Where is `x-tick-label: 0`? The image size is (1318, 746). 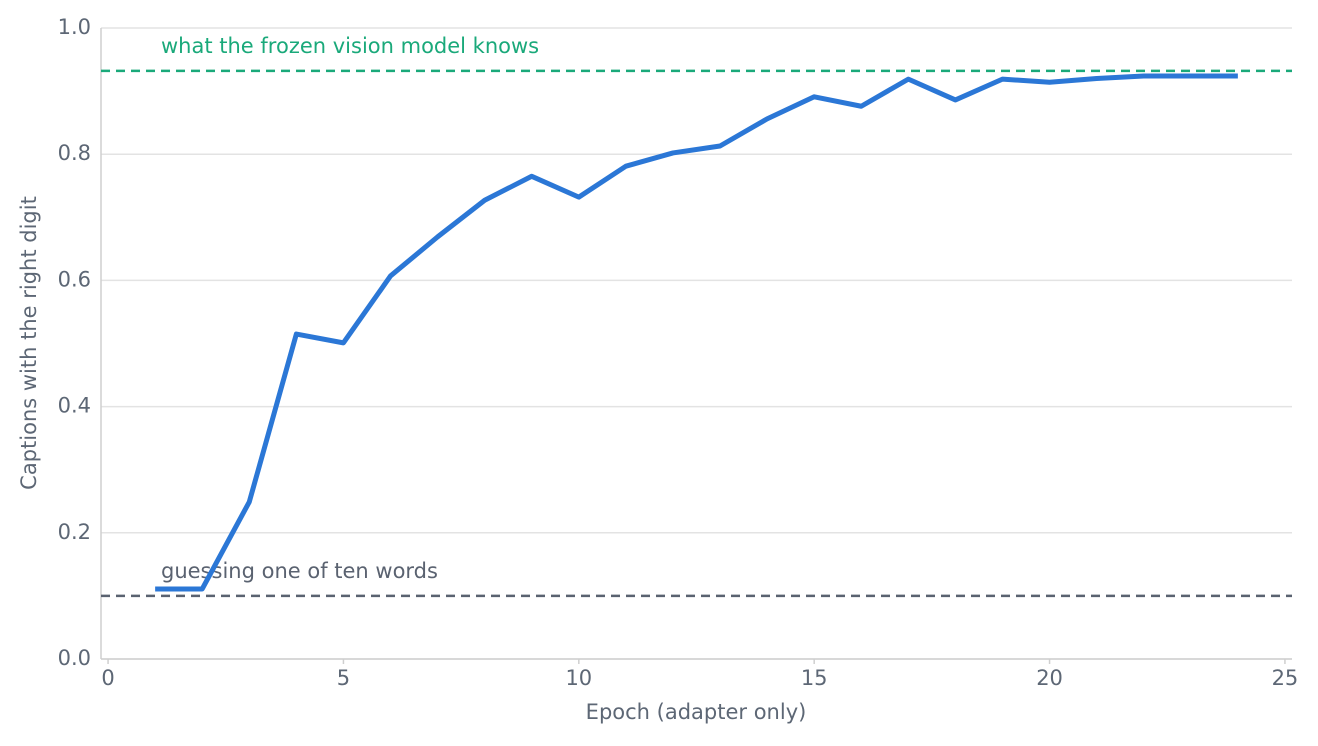
x-tick-label: 0 is located at coordinates (107, 678).